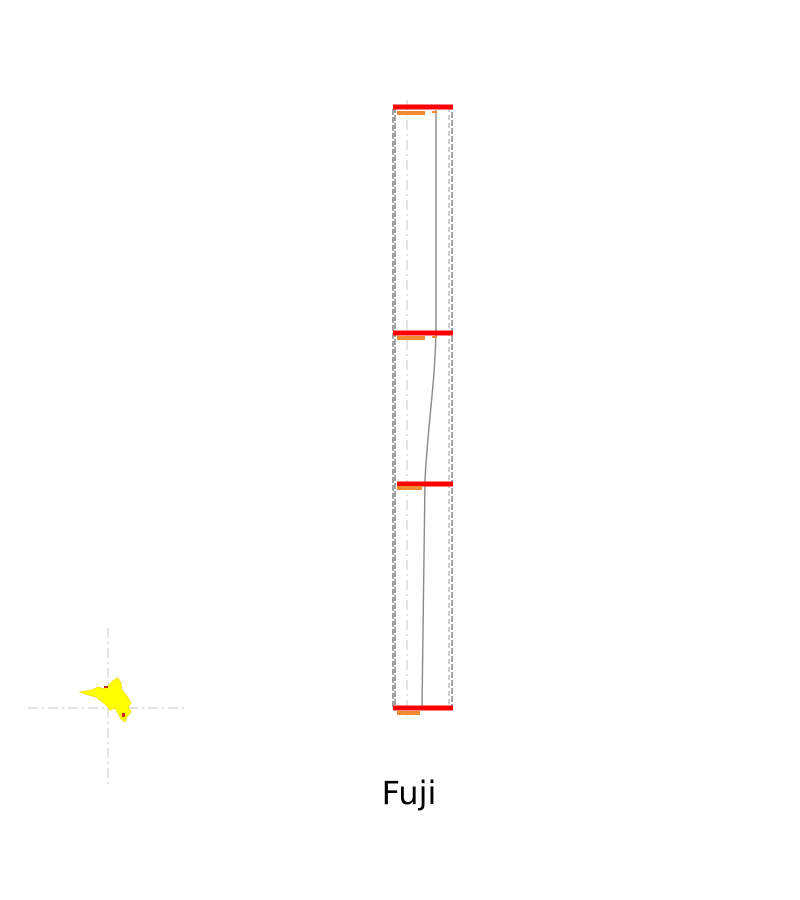 The image size is (800, 900). I want to click on diagram-caption: Fuji, so click(409, 793).